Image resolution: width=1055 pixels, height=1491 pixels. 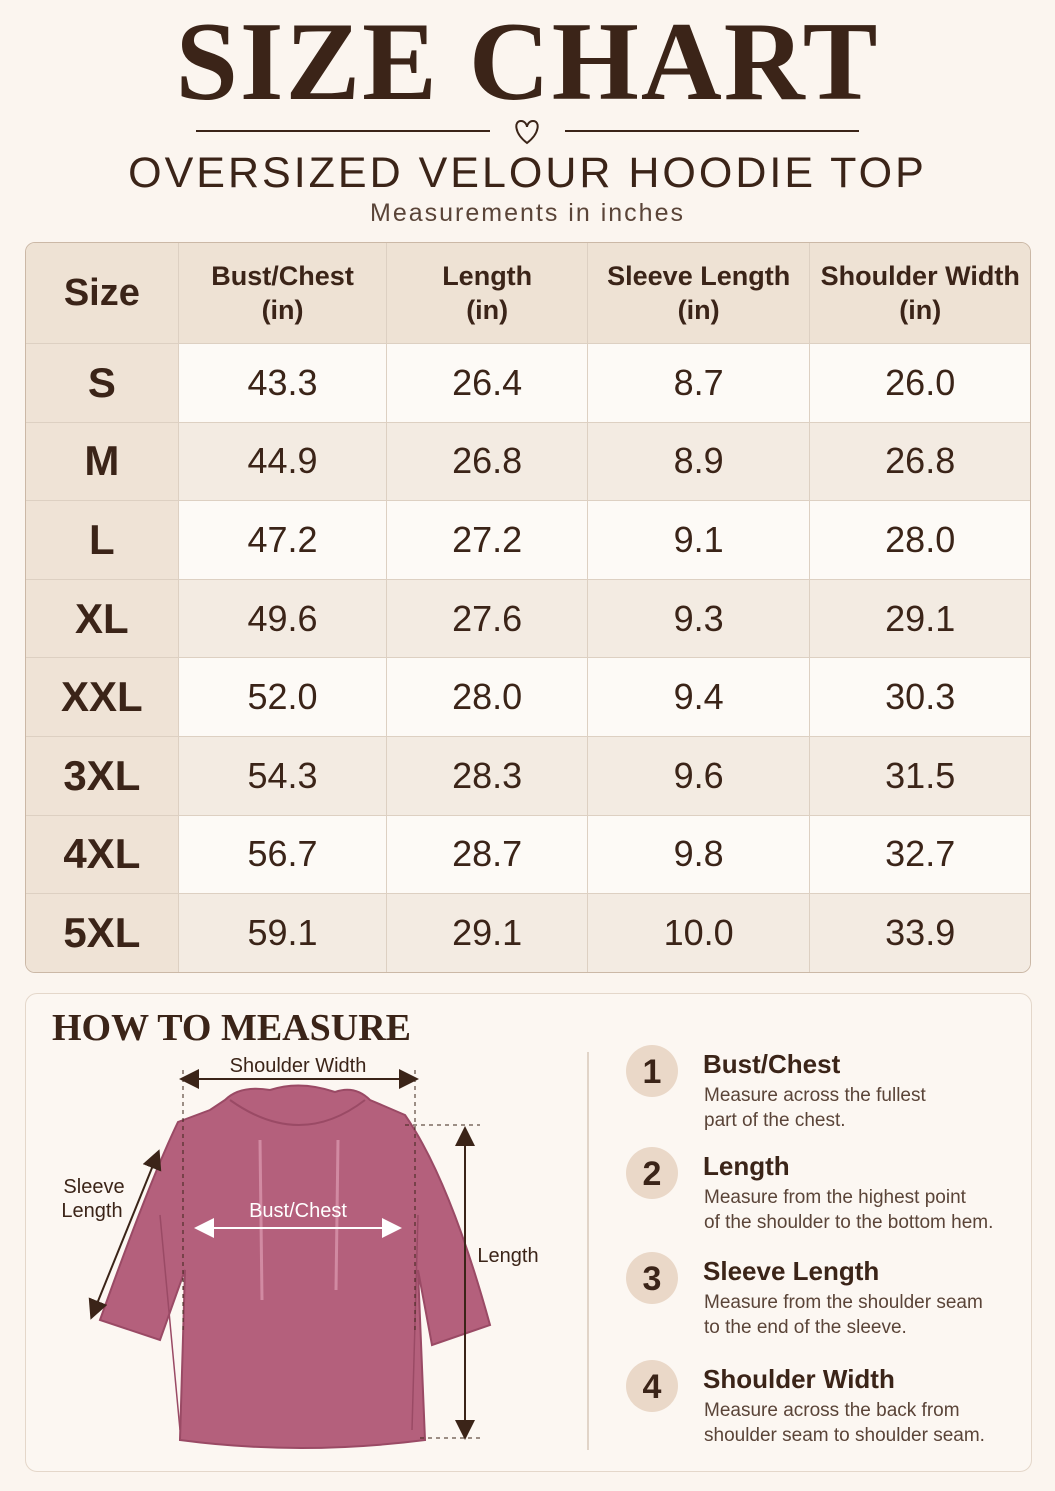 What do you see at coordinates (832, 1410) in the screenshot?
I see `step-text: Measure across the back from` at bounding box center [832, 1410].